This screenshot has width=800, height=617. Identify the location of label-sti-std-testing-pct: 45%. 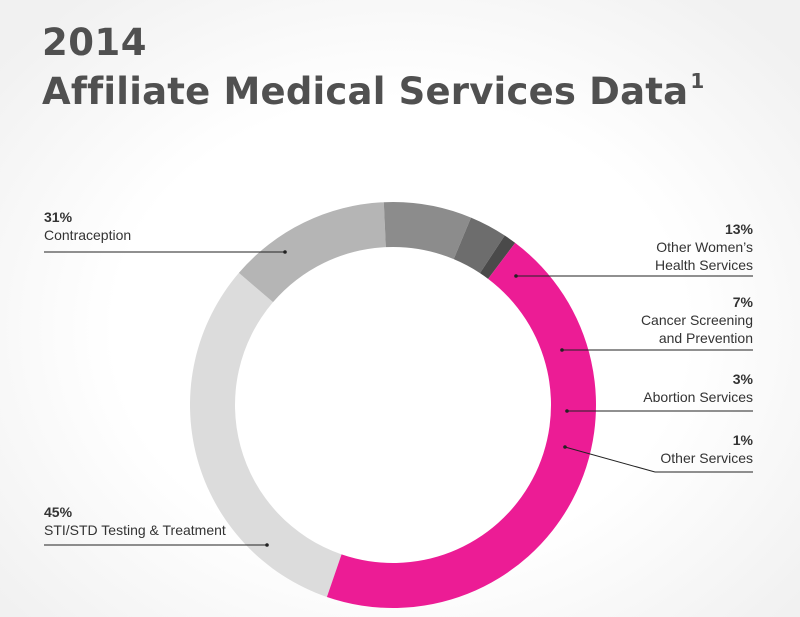
(58, 512).